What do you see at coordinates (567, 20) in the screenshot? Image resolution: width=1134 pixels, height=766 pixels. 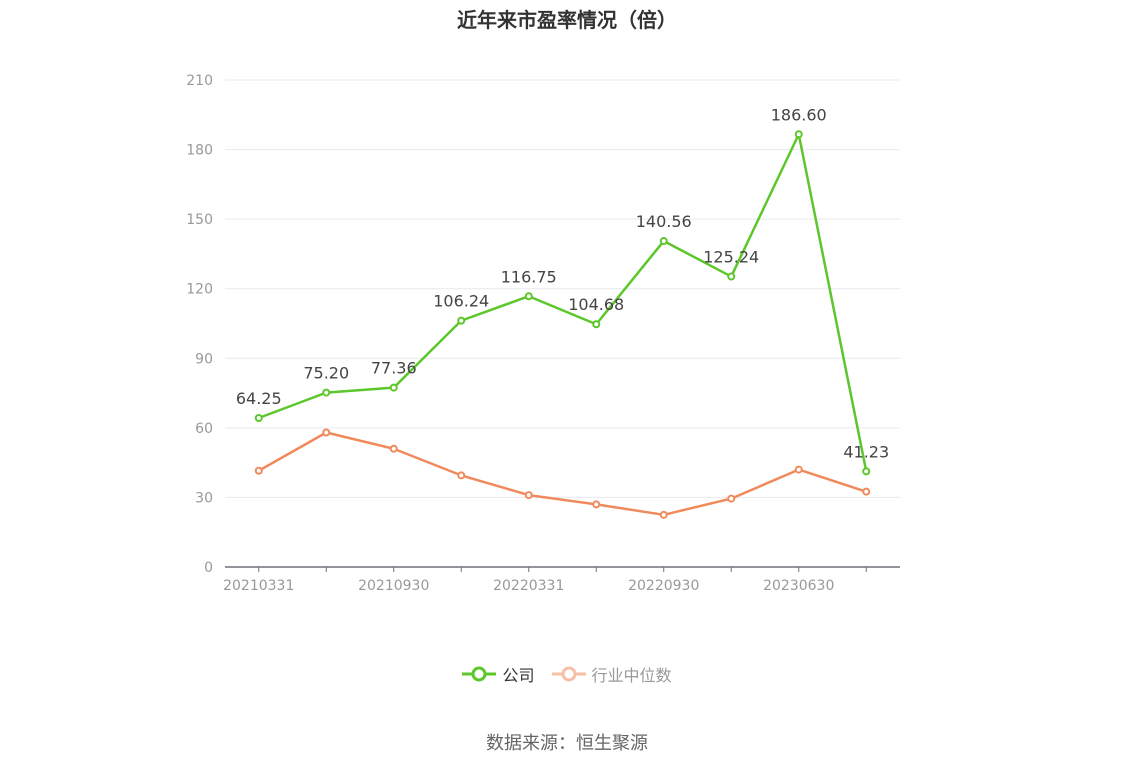 I see `chart-title: 近年来市盈率情况（倍）` at bounding box center [567, 20].